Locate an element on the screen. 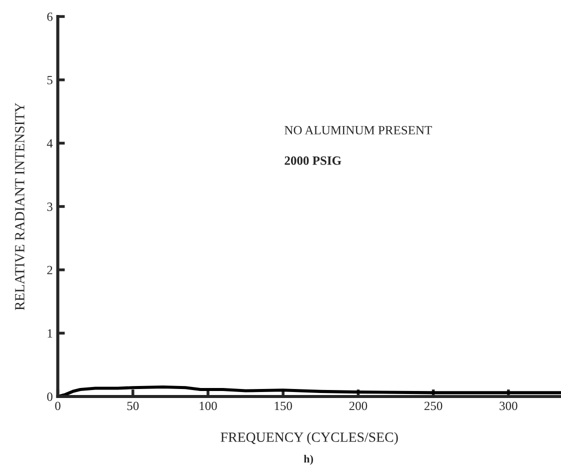  annotation: NO ALUMINUM PRESENT is located at coordinates (358, 130).